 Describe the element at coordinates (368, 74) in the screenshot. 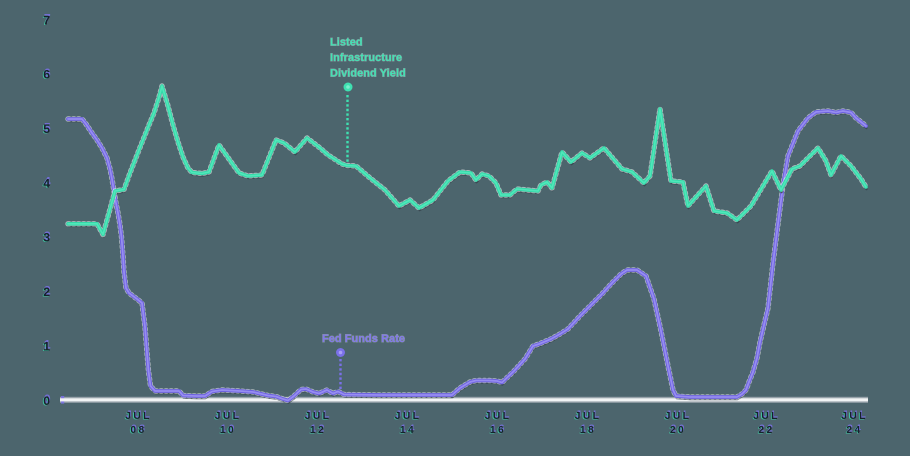

I see `svg-text: Dividend Yield` at that location.